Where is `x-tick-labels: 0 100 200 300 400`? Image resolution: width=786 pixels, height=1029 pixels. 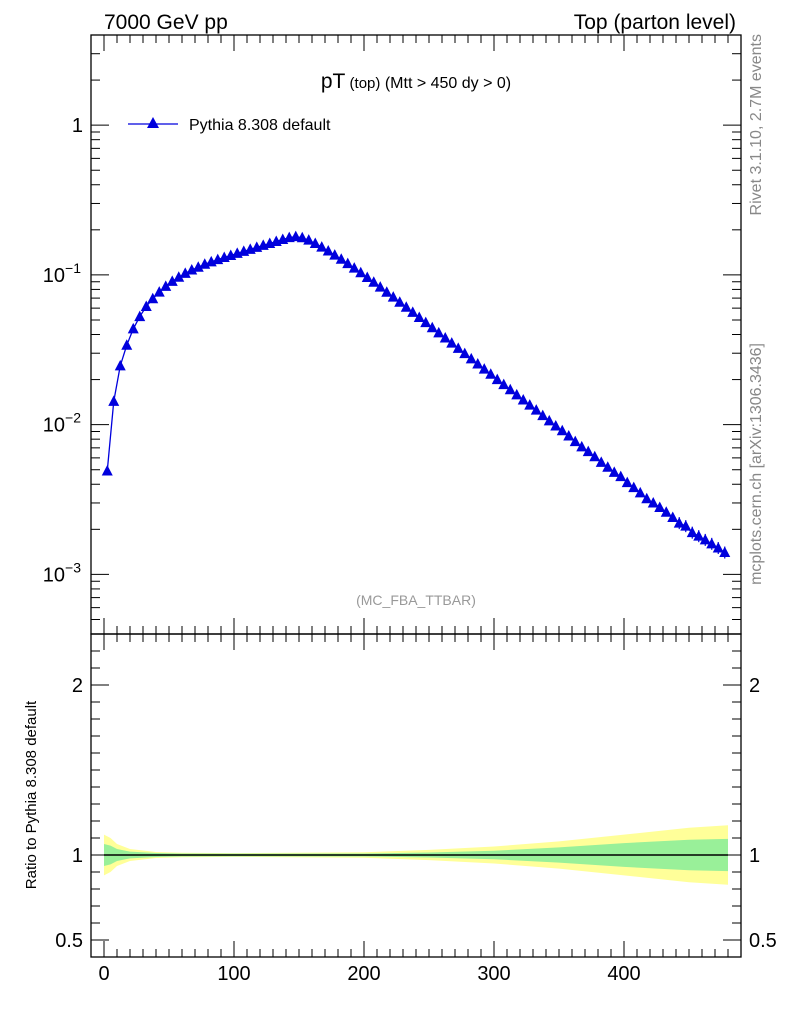
x-tick-labels: 0 100 200 300 400 is located at coordinates (369, 974).